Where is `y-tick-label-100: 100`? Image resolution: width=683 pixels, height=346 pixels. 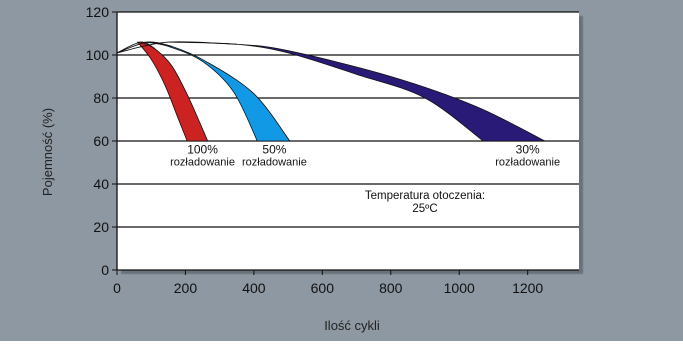 y-tick-label-100: 100 is located at coordinates (98, 55).